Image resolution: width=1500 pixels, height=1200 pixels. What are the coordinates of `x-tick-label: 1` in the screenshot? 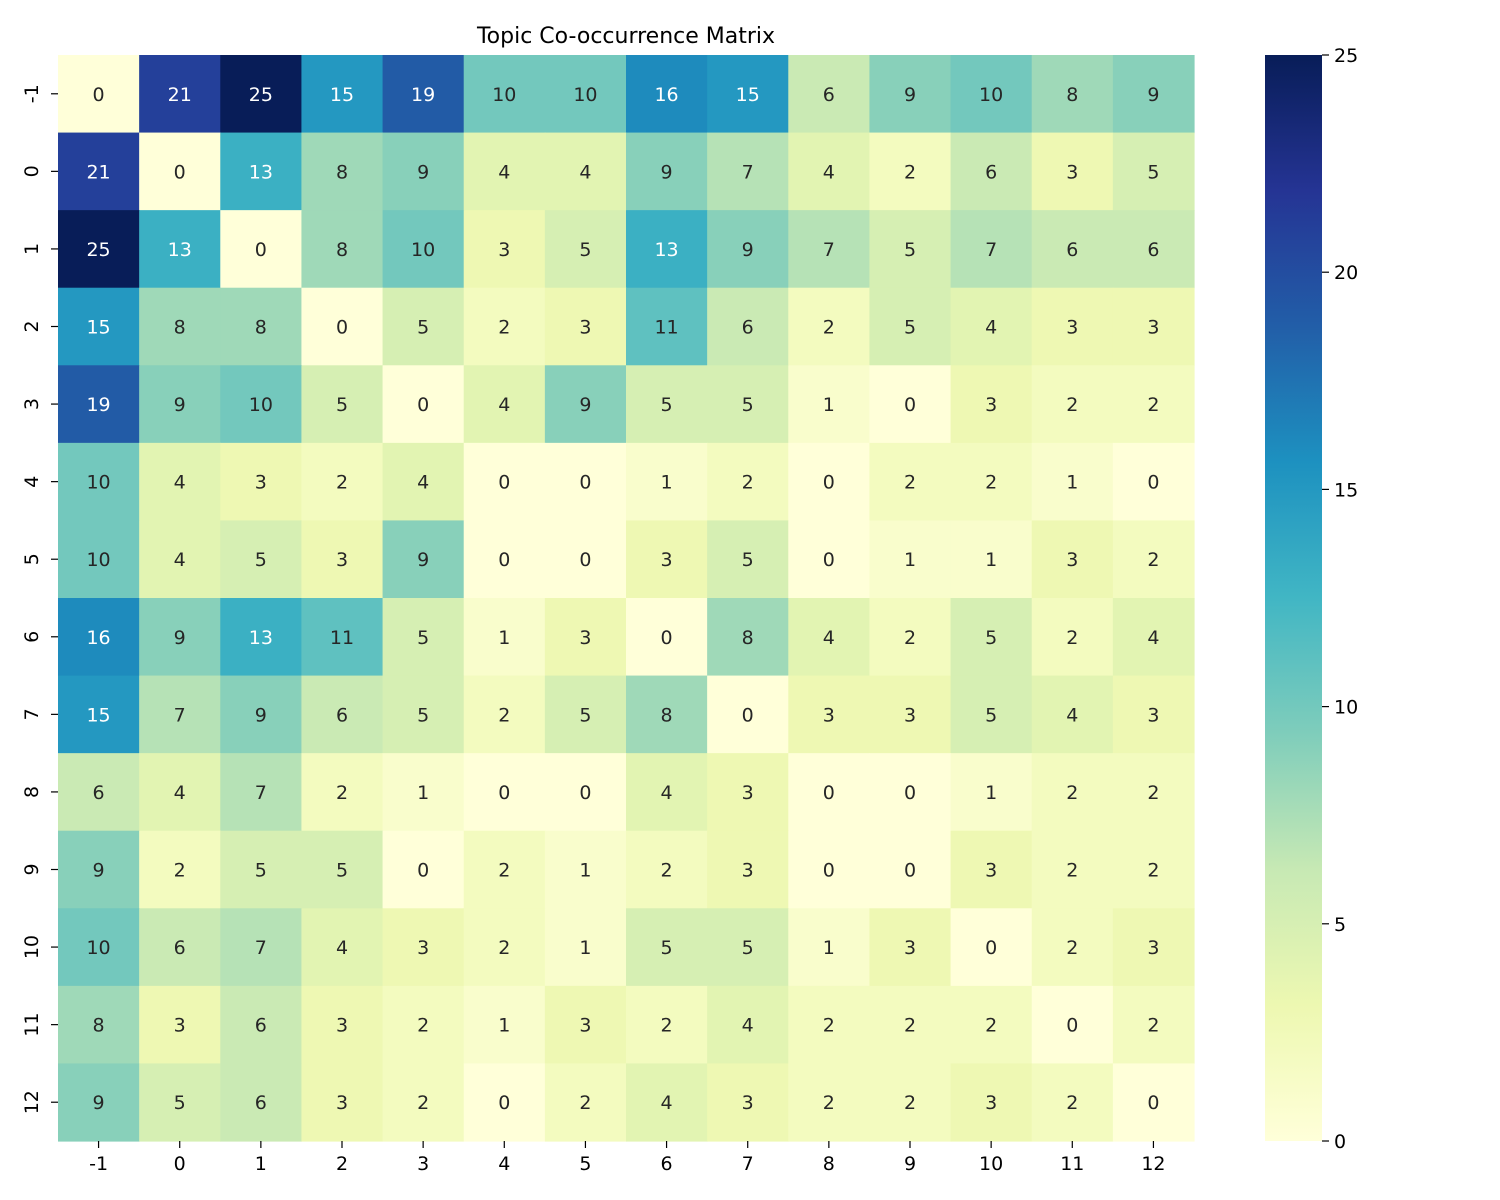 It's located at (261, 1164).